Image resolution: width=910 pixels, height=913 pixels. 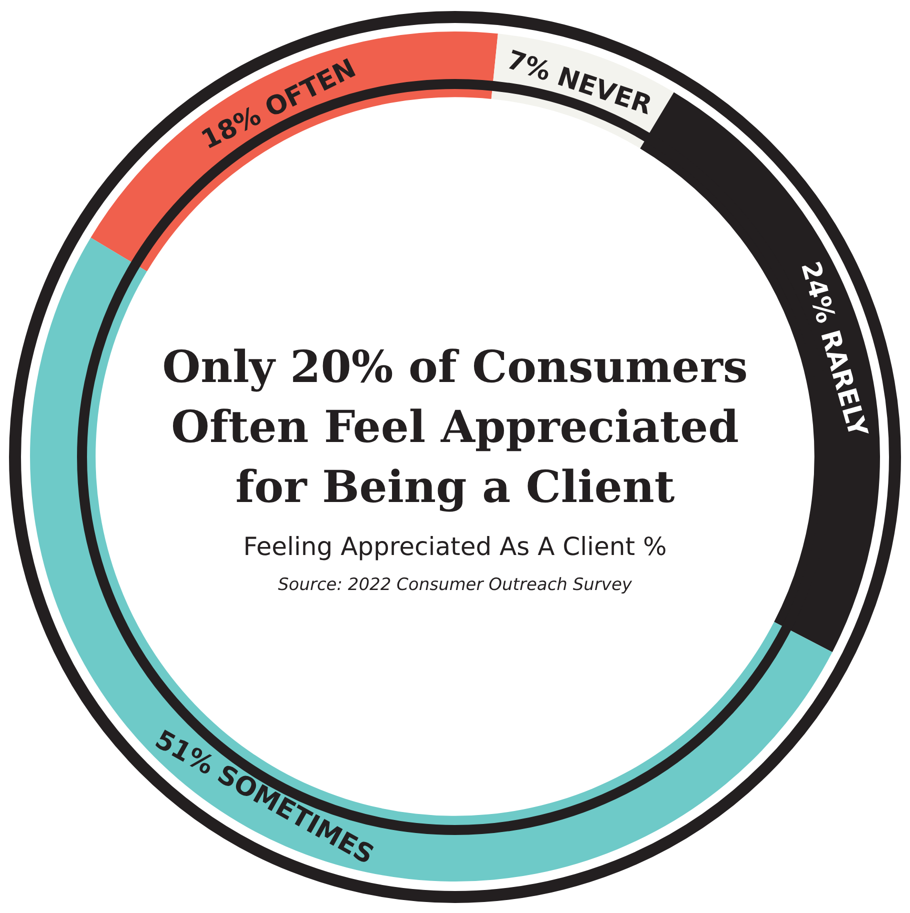 I want to click on source-note: Source: 2022 Consumer Outreach Survey, so click(x=455, y=585).